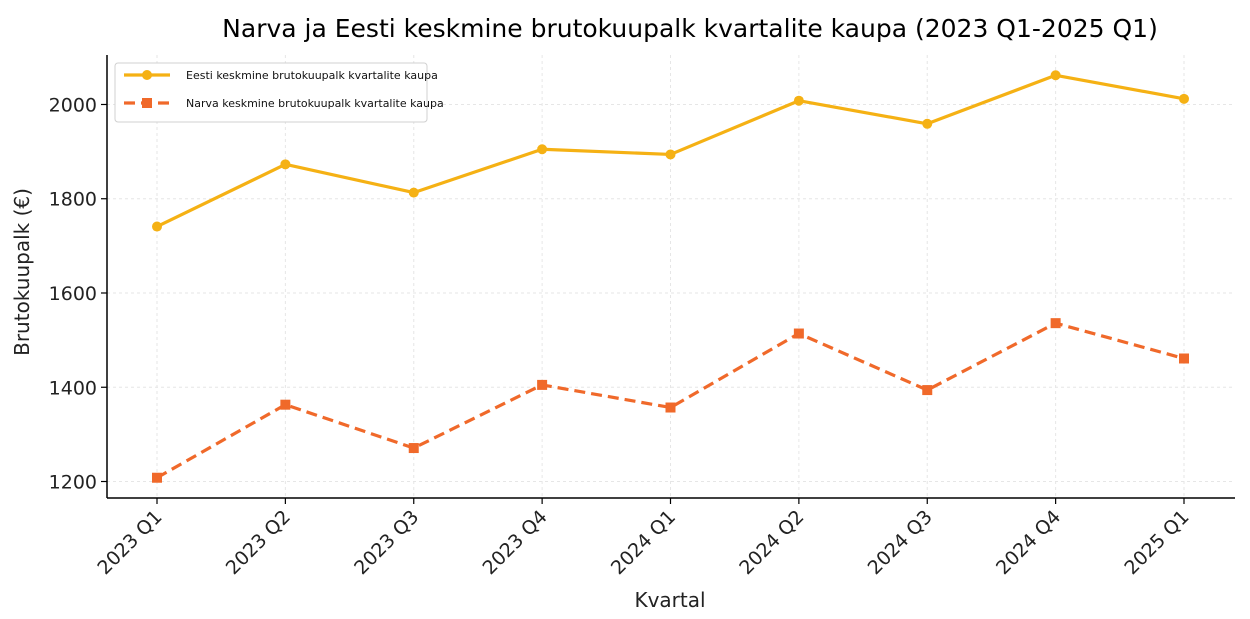 The image size is (1250, 619). What do you see at coordinates (73, 200) in the screenshot?
I see `y-tick-label: 1800` at bounding box center [73, 200].